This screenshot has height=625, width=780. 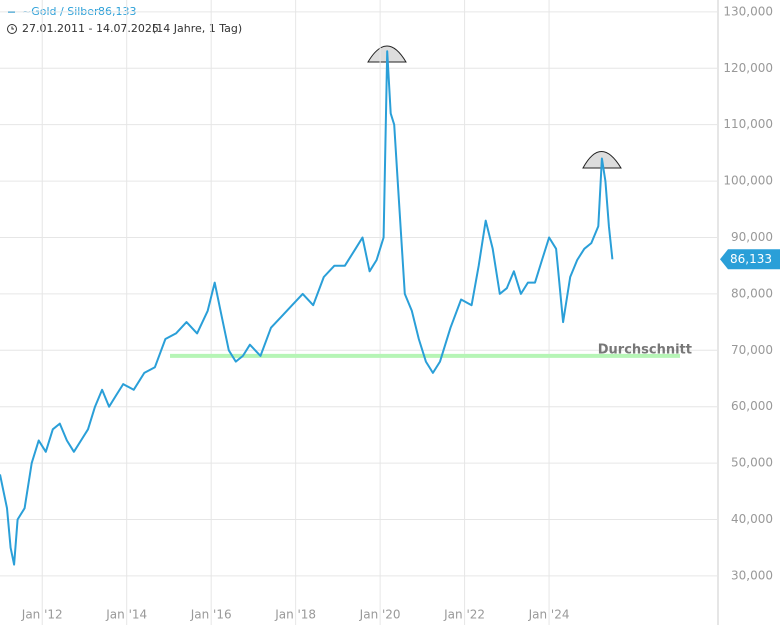 I want to click on clock-hands, so click(x=12, y=28).